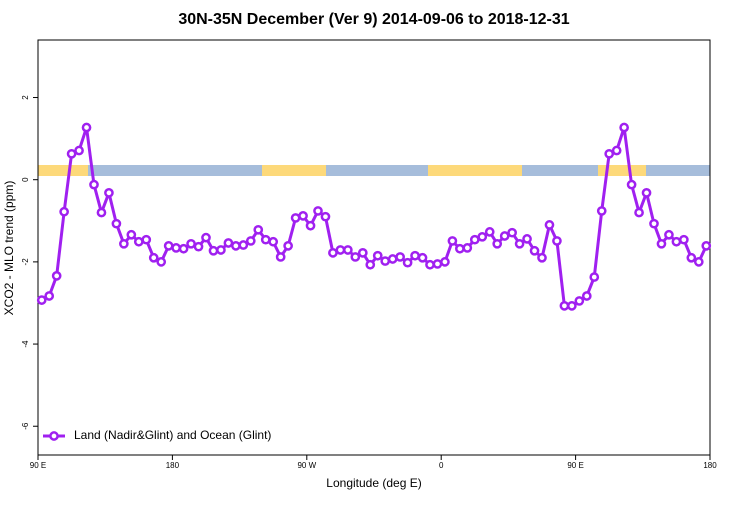 The image size is (750, 505). Describe the element at coordinates (25, 426) in the screenshot. I see `y-tick-label: -6` at that location.